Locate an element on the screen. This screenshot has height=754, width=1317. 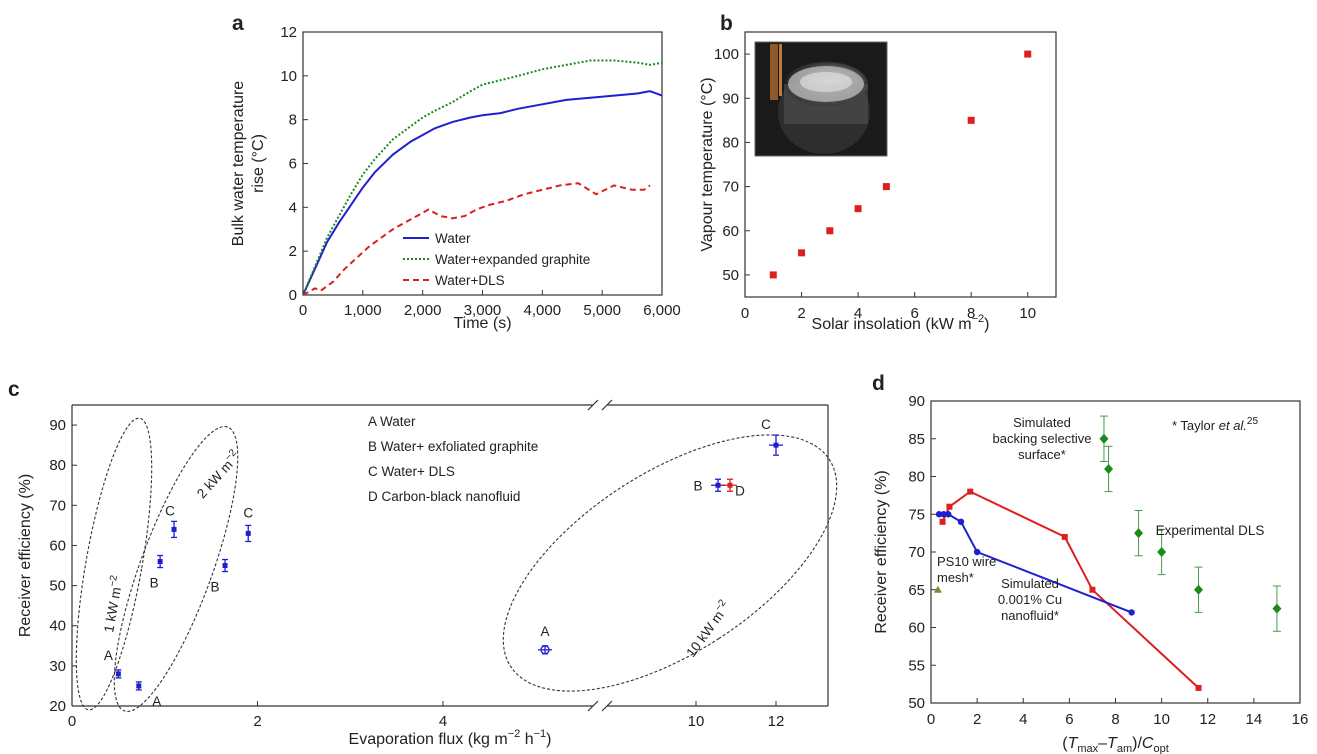
x-axis-label: Evaporation flux (kg m−2 h−1) is located at coordinates (450, 738).